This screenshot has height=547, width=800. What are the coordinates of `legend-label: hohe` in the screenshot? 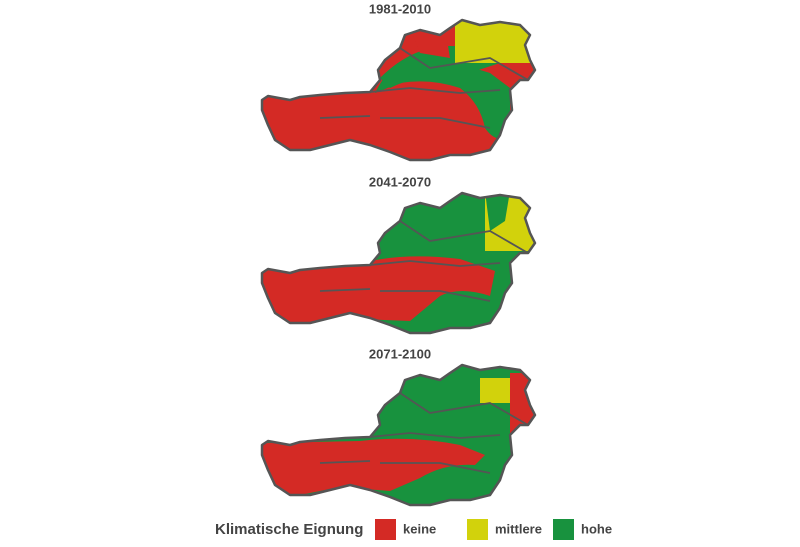 It's located at (596, 528).